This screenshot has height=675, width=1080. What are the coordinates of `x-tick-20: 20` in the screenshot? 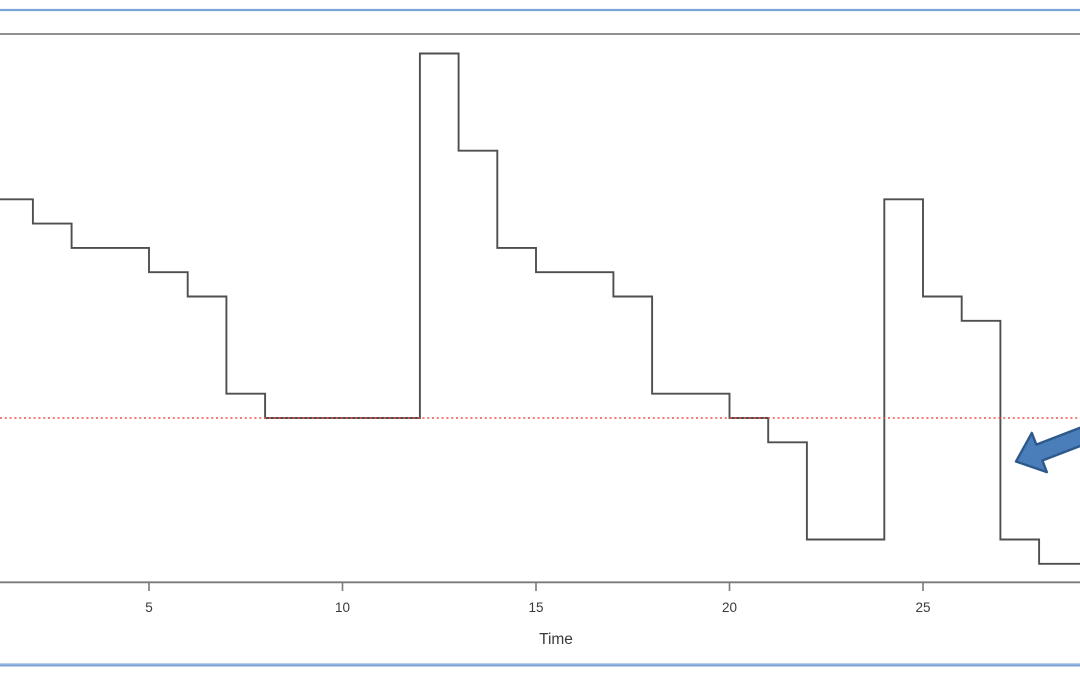 It's located at (729, 599).